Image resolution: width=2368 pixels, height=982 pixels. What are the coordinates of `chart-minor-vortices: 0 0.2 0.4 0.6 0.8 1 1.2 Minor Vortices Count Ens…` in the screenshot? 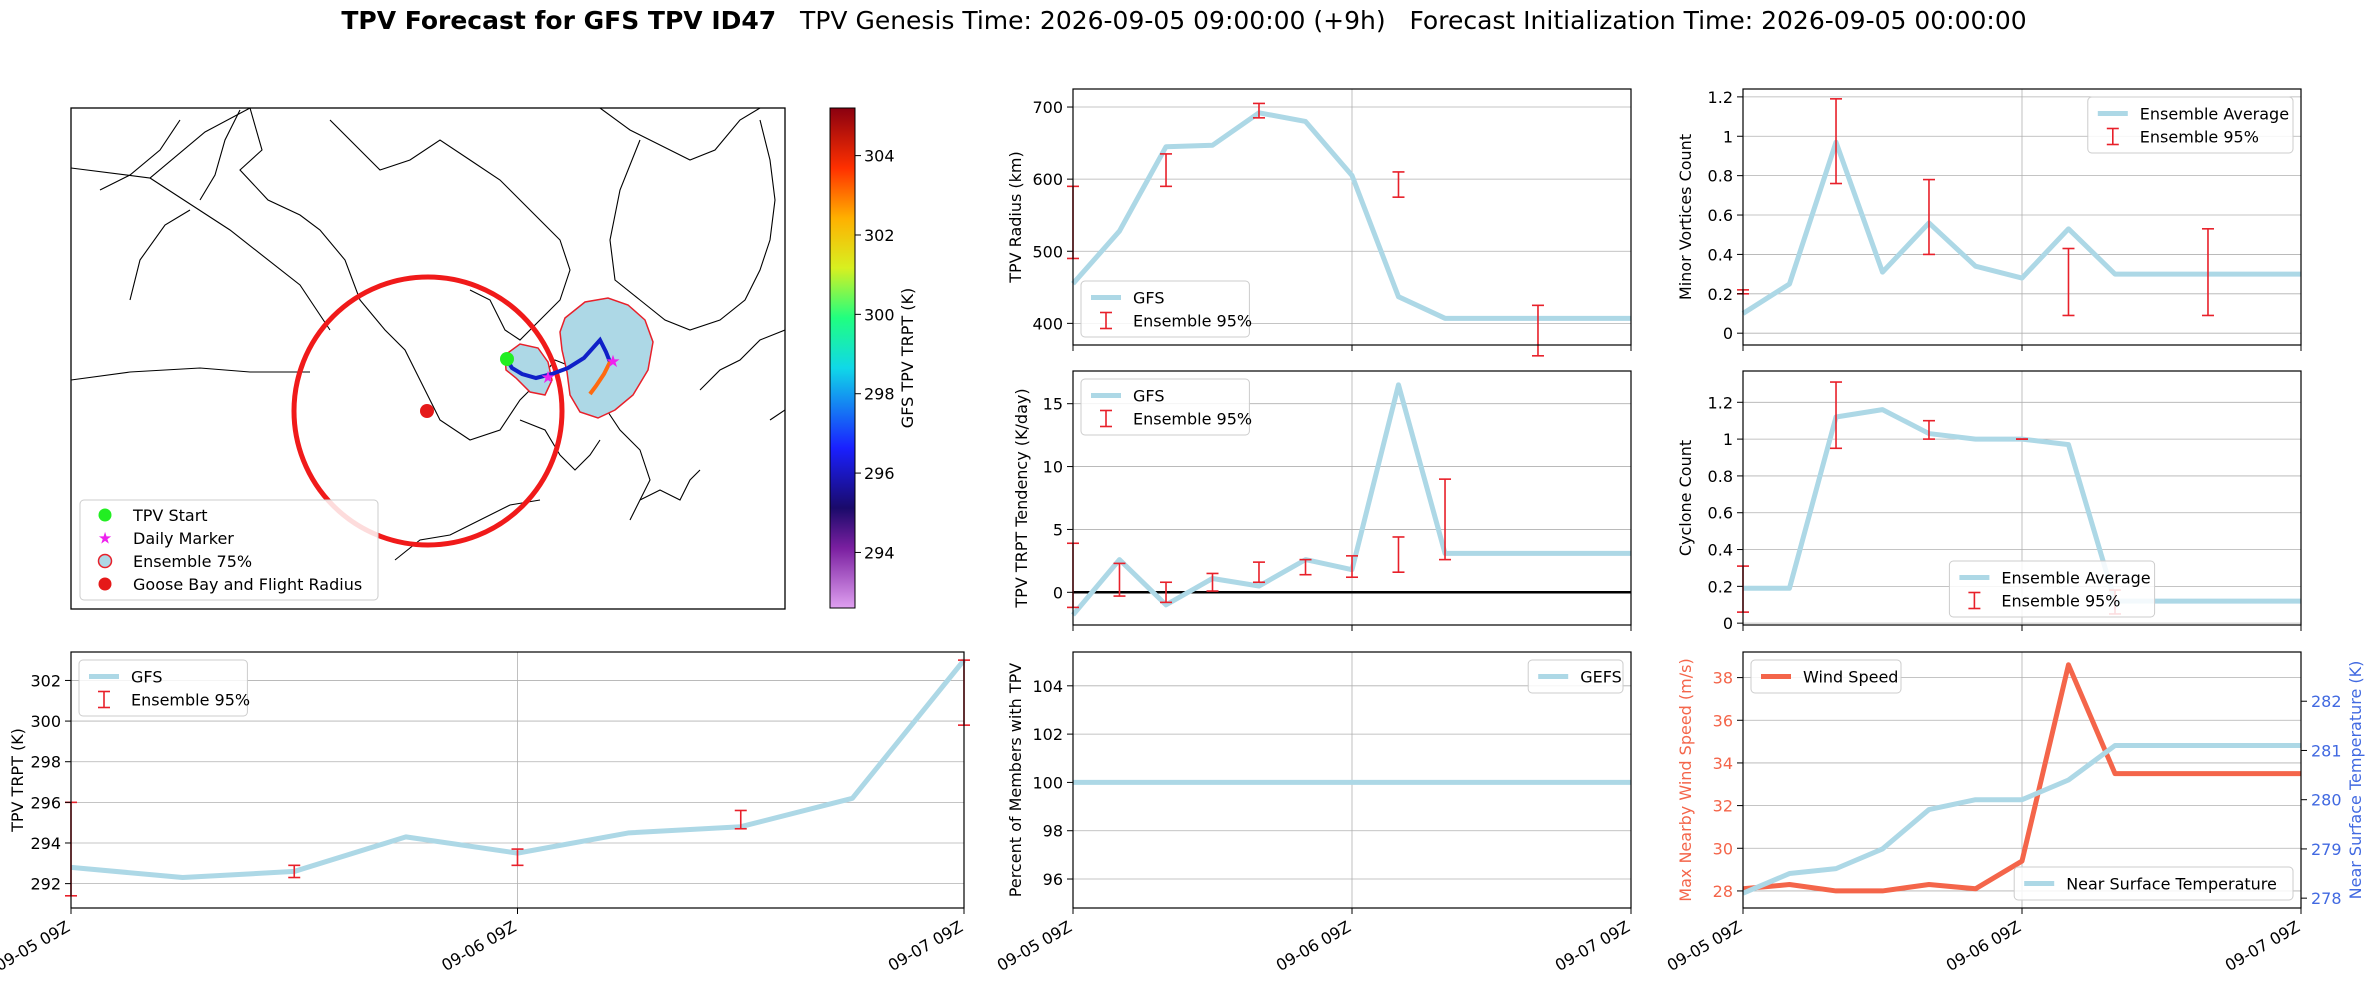 It's located at (1989, 219).